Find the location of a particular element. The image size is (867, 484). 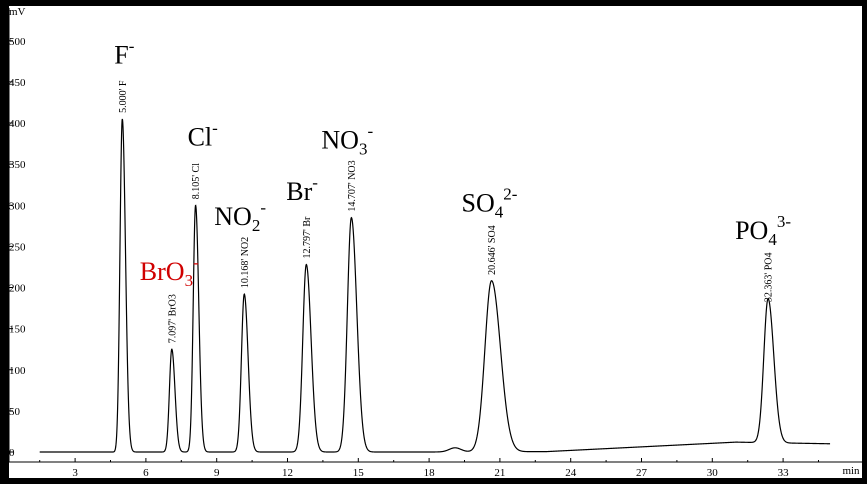

ion-label-5: NO3- is located at coordinates (347, 139).